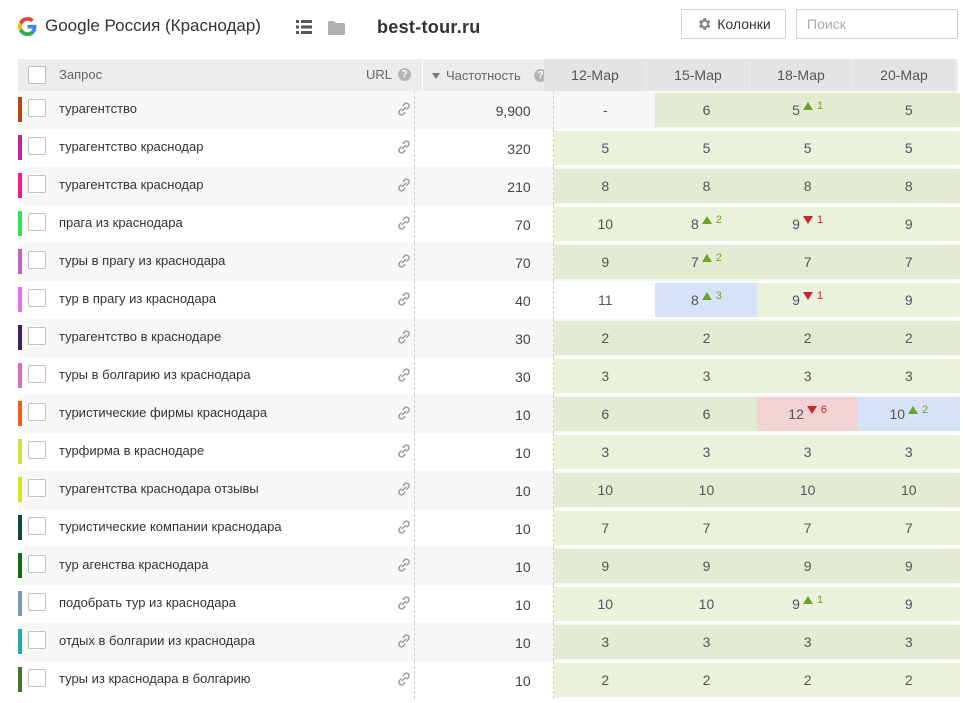 This screenshot has width=967, height=703. Describe the element at coordinates (163, 412) in the screenshot. I see `query-text: туристические фирмы краснодара` at that location.